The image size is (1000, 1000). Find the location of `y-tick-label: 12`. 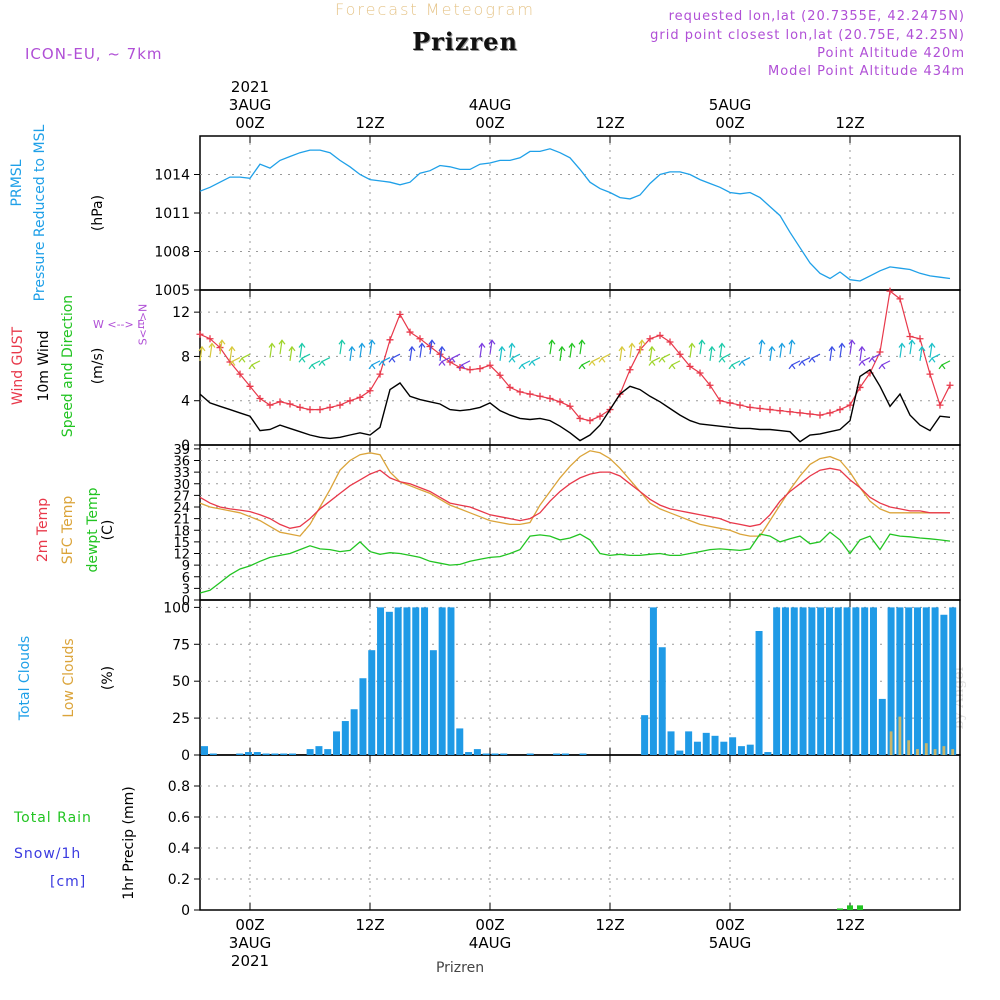

y-tick-label: 12 is located at coordinates (181, 555).